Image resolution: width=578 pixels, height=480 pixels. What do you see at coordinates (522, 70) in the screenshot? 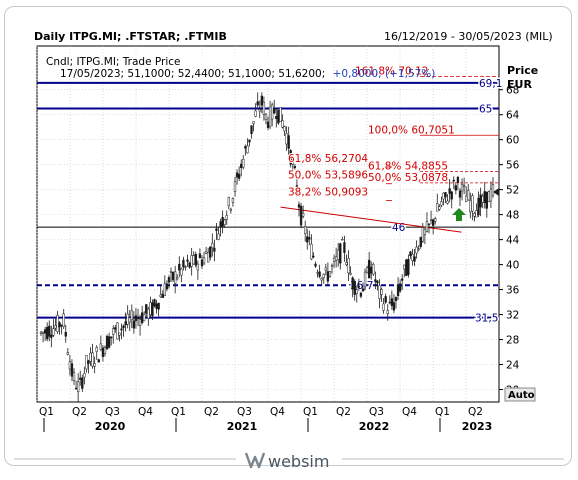
I see `price-axis-label: Price` at bounding box center [522, 70].